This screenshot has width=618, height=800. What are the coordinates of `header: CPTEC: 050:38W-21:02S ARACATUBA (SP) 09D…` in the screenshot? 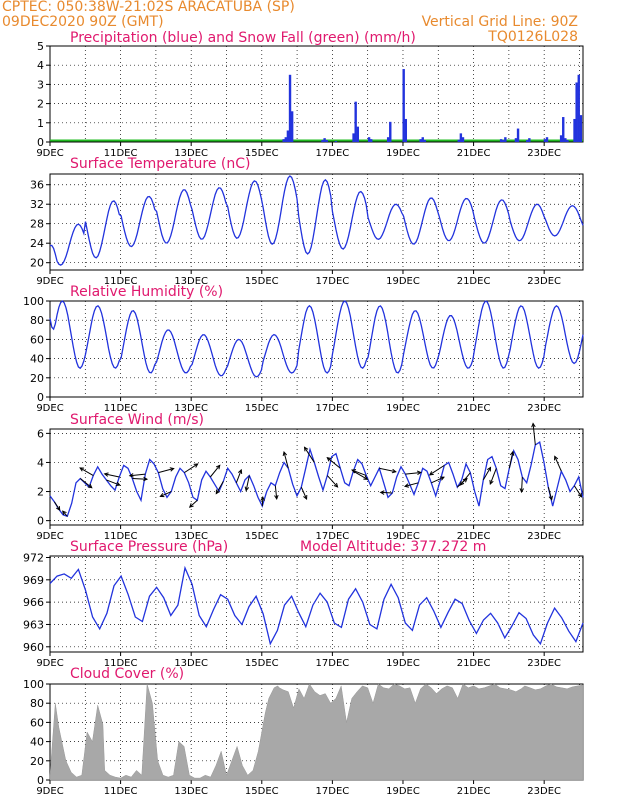 It's located at (309, 22).